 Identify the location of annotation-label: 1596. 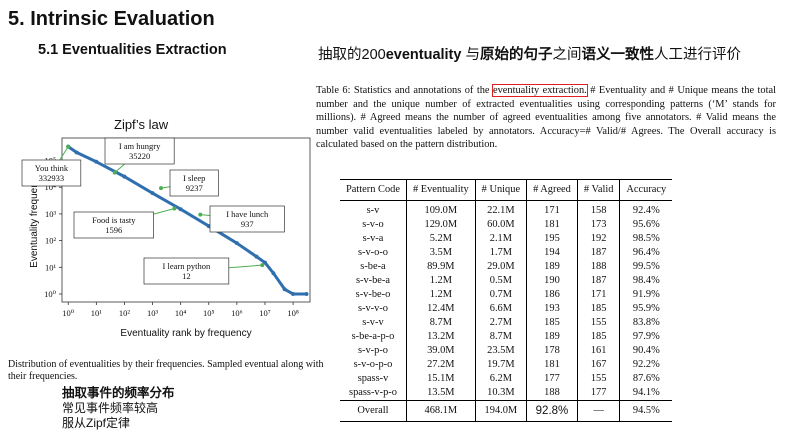
(113, 230).